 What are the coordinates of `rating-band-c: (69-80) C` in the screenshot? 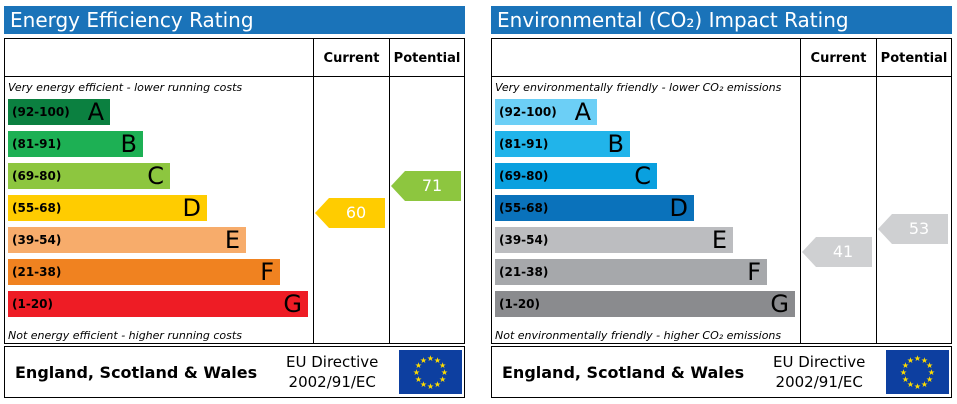 It's located at (576, 176).